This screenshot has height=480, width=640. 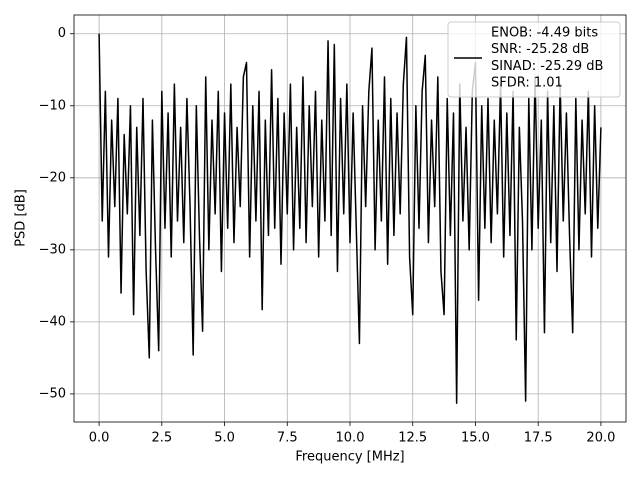 I want to click on legend-box, so click(x=534, y=59).